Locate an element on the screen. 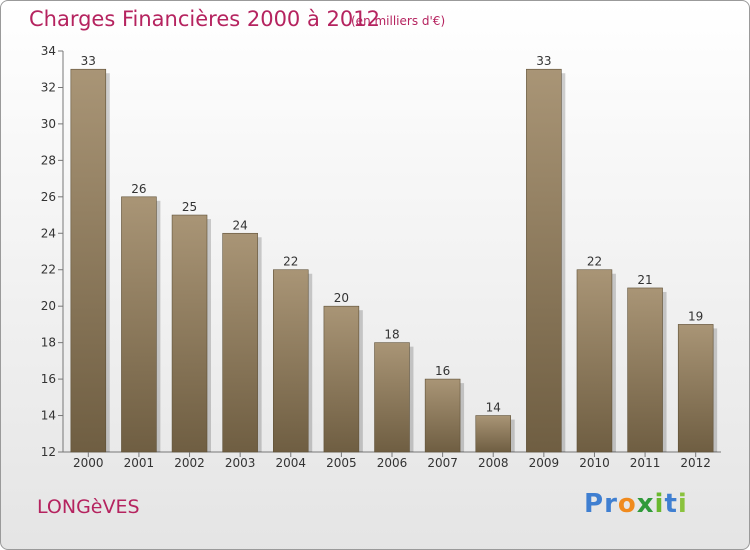 The height and width of the screenshot is (550, 750). logo-letter: r is located at coordinates (611, 504).